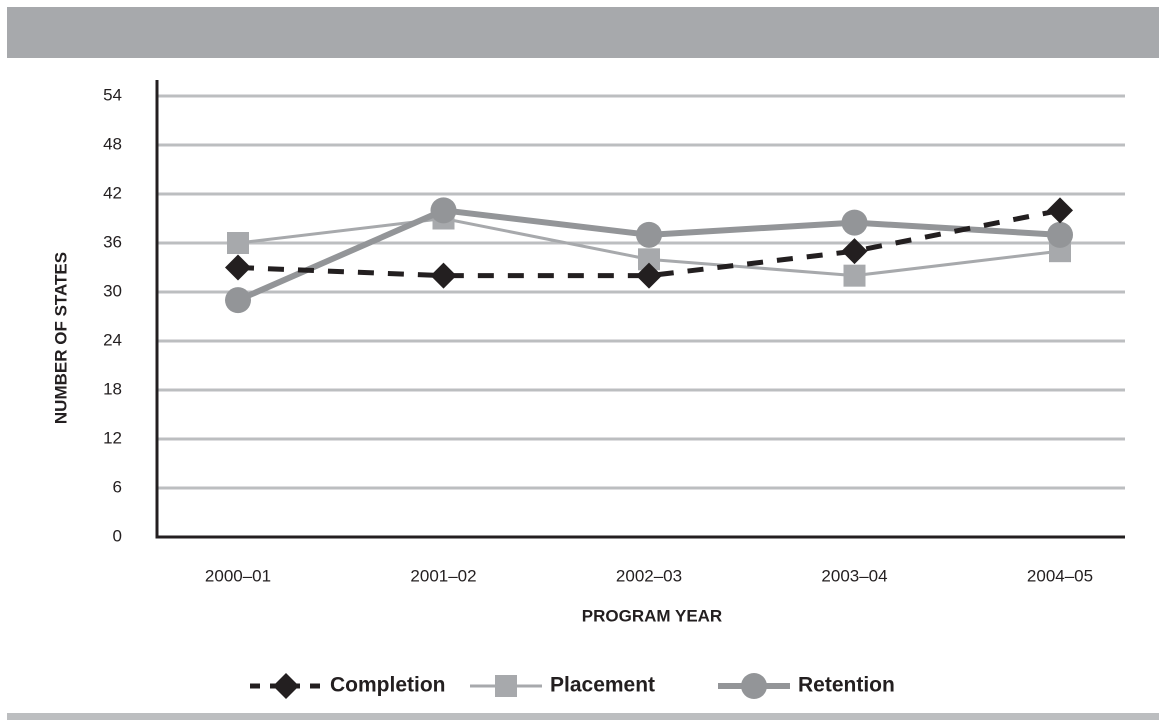  I want to click on x-tick-label: 2003–04, so click(854, 575).